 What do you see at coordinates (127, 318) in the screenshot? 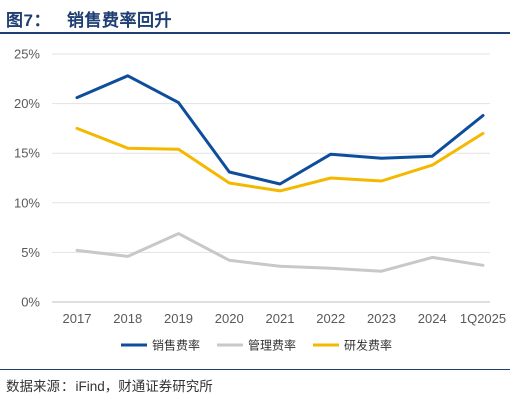
I see `x-tick-label: 2018` at bounding box center [127, 318].